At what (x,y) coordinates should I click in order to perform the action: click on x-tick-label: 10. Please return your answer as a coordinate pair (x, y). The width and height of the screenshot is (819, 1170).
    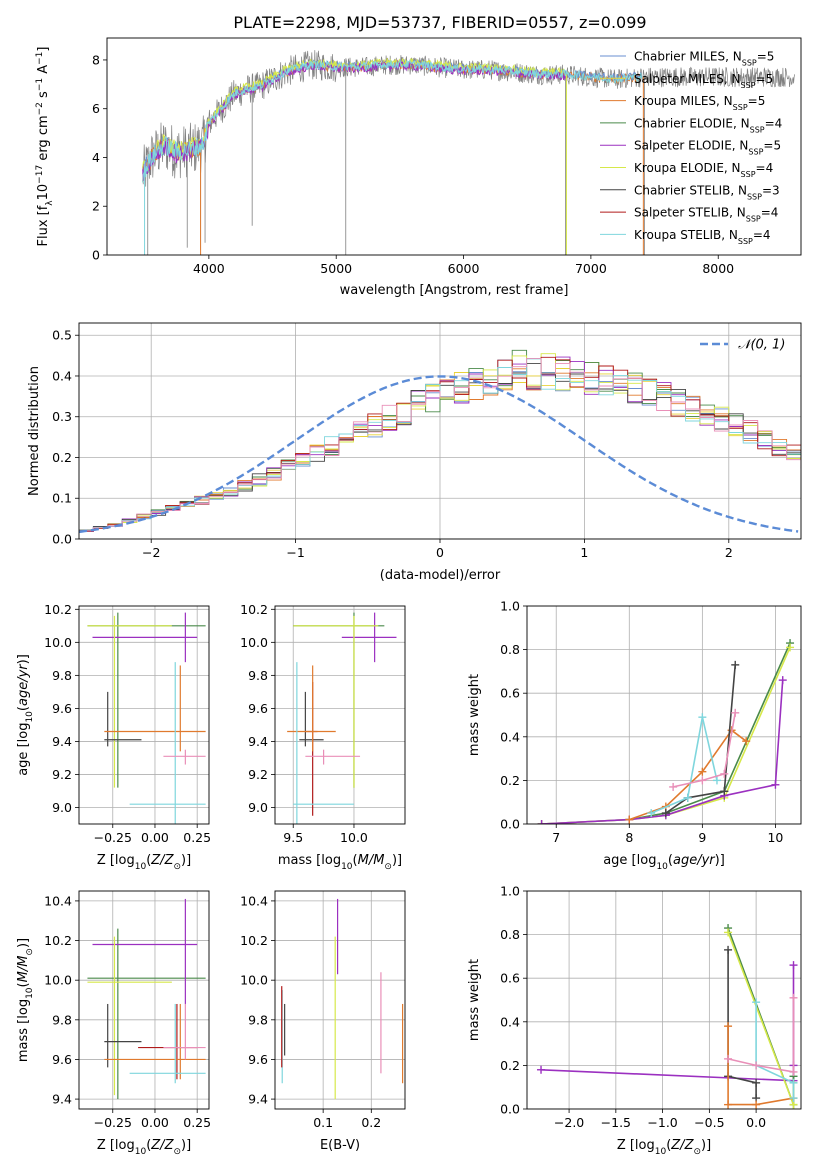
    Looking at the image, I should click on (775, 837).